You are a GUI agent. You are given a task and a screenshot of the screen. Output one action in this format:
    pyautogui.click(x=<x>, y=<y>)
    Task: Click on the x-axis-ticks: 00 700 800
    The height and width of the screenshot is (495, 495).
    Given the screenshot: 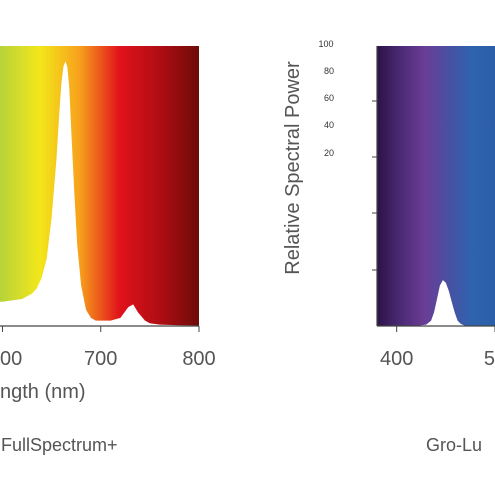 What is the action you would take?
    pyautogui.click(x=108, y=348)
    